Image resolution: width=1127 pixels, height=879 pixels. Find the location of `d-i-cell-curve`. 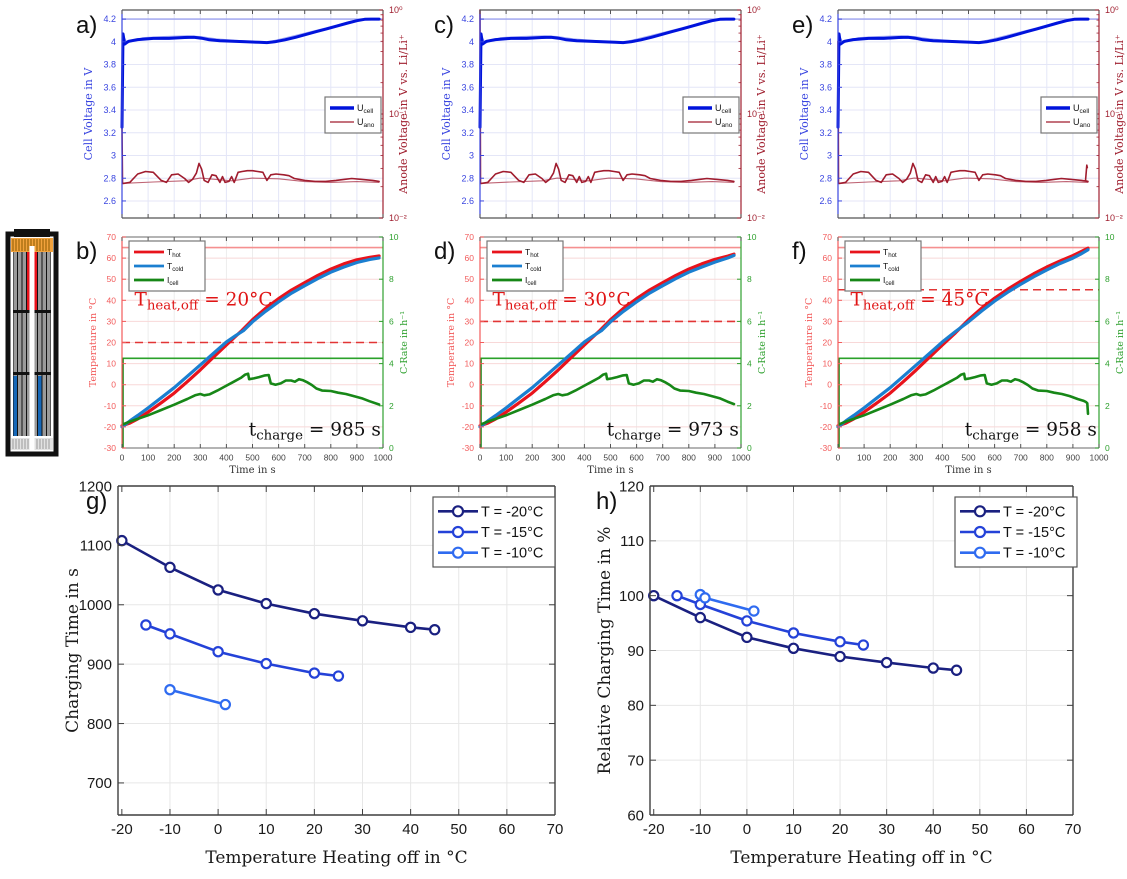

d-i-cell-curve is located at coordinates (607, 399).